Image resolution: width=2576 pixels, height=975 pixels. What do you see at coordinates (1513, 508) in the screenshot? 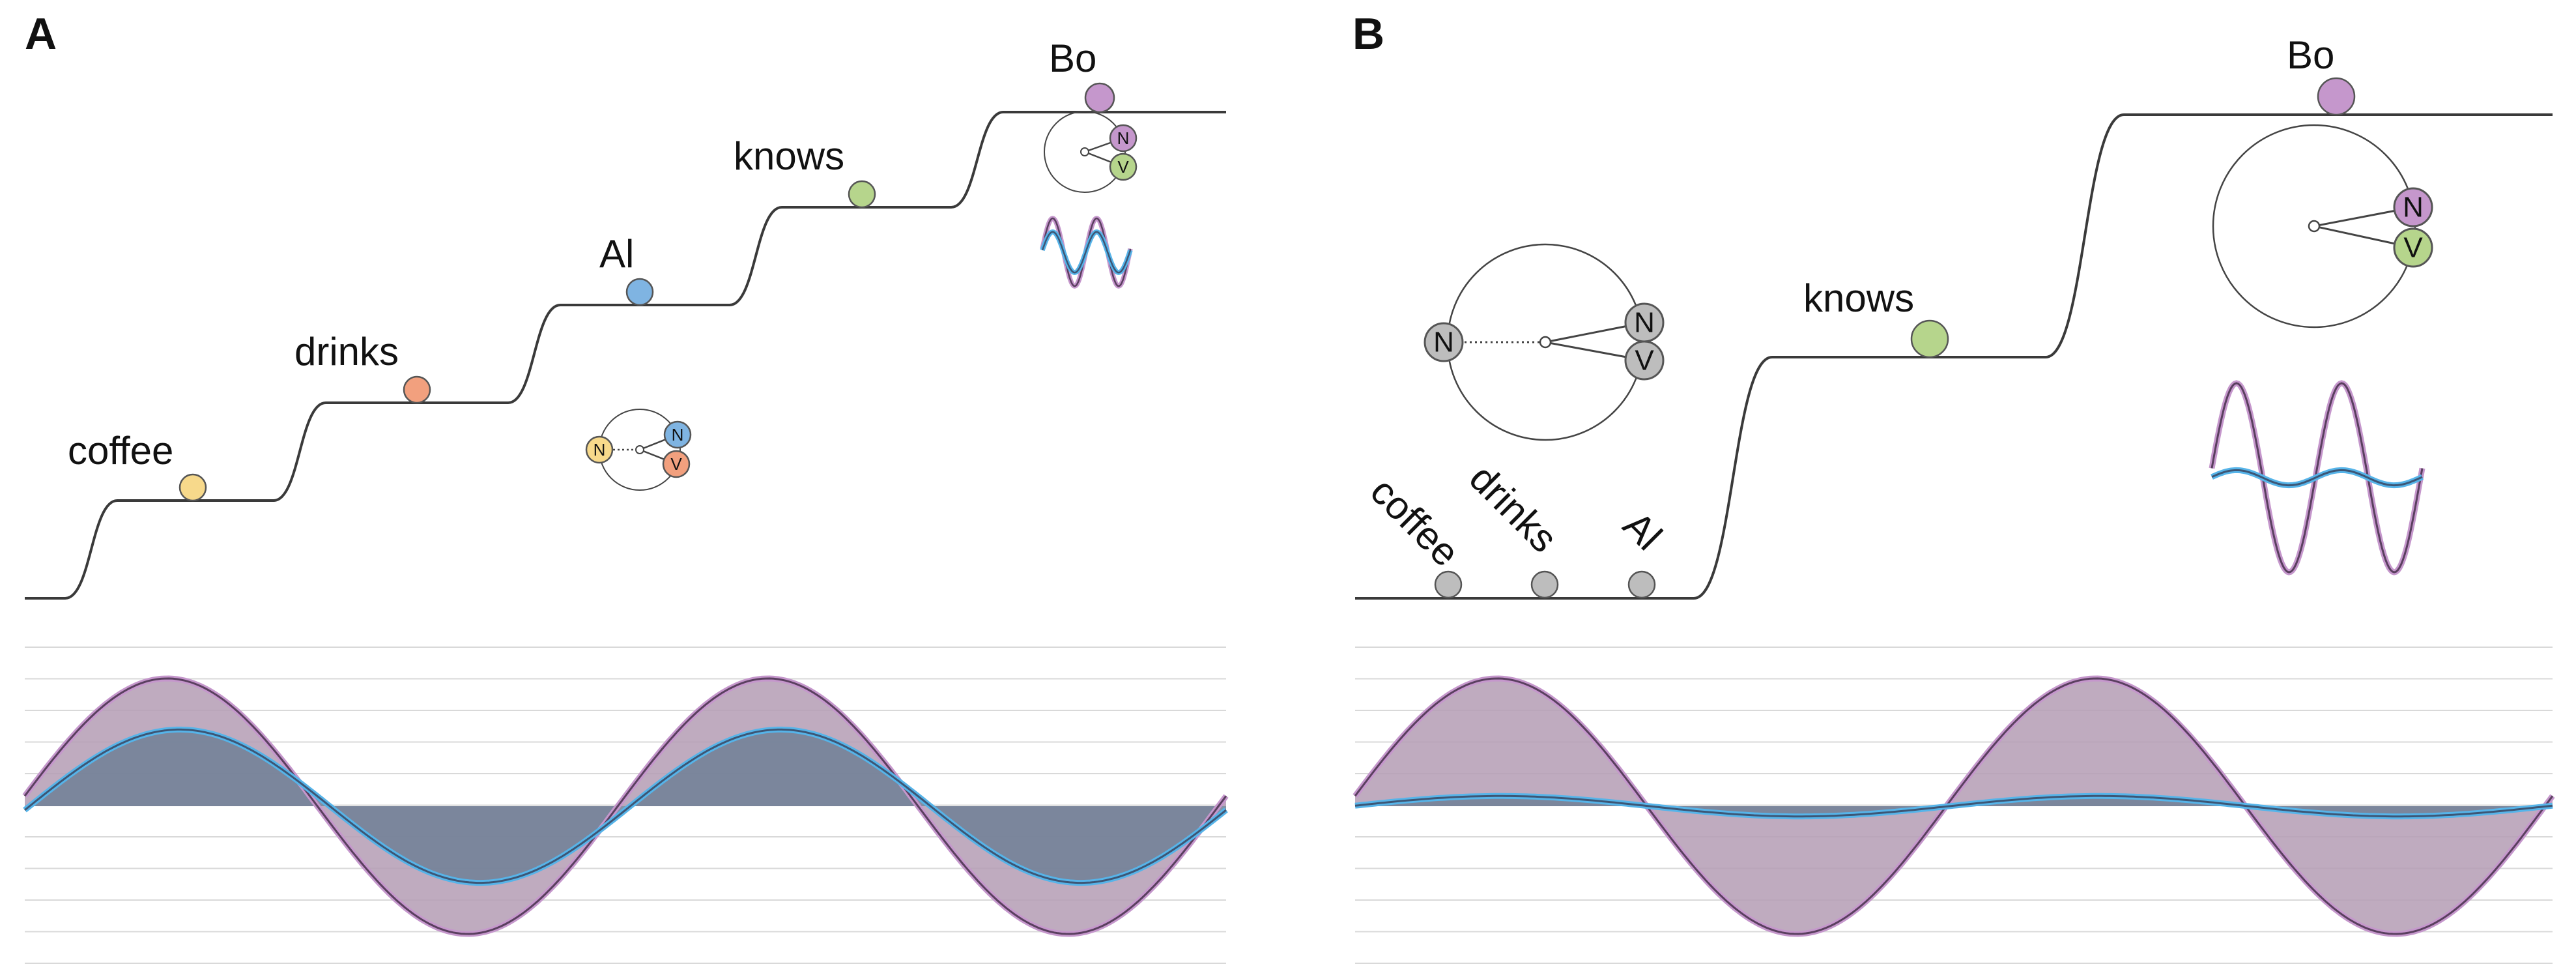
I see `panel-b-word-drinks: drinks` at bounding box center [1513, 508].